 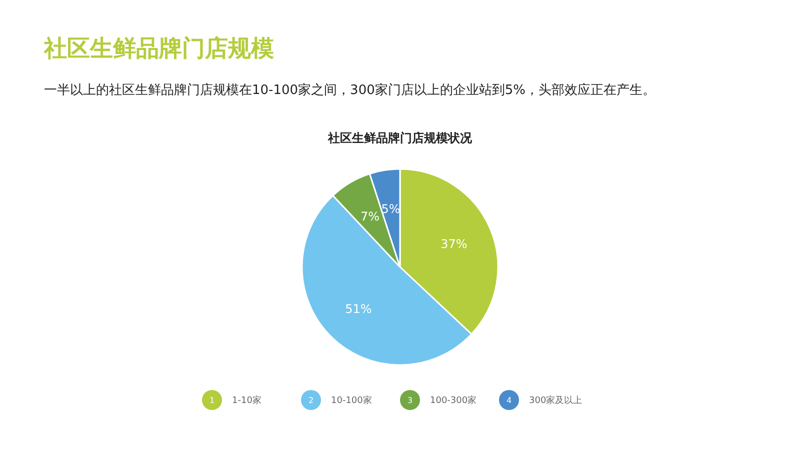 What do you see at coordinates (212, 400) in the screenshot?
I see `text: 1` at bounding box center [212, 400].